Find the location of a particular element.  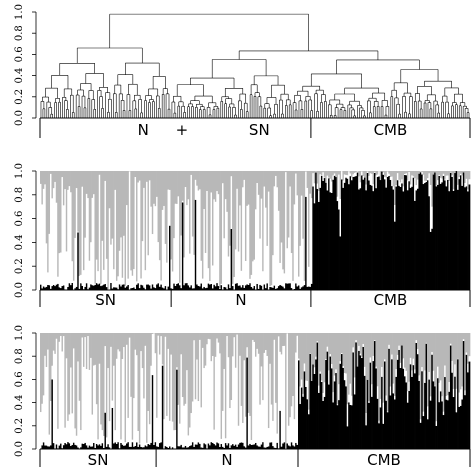

y-tick-label: 0.0 is located at coordinates (19, 118).